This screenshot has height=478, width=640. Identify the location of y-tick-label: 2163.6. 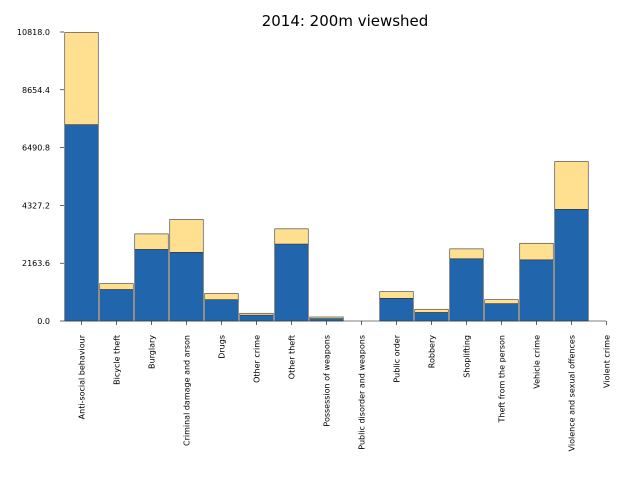
(36, 263).